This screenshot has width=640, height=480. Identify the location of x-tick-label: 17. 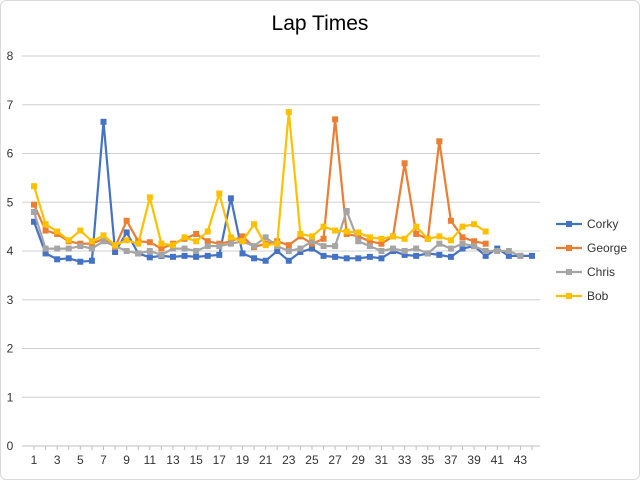
(220, 460).